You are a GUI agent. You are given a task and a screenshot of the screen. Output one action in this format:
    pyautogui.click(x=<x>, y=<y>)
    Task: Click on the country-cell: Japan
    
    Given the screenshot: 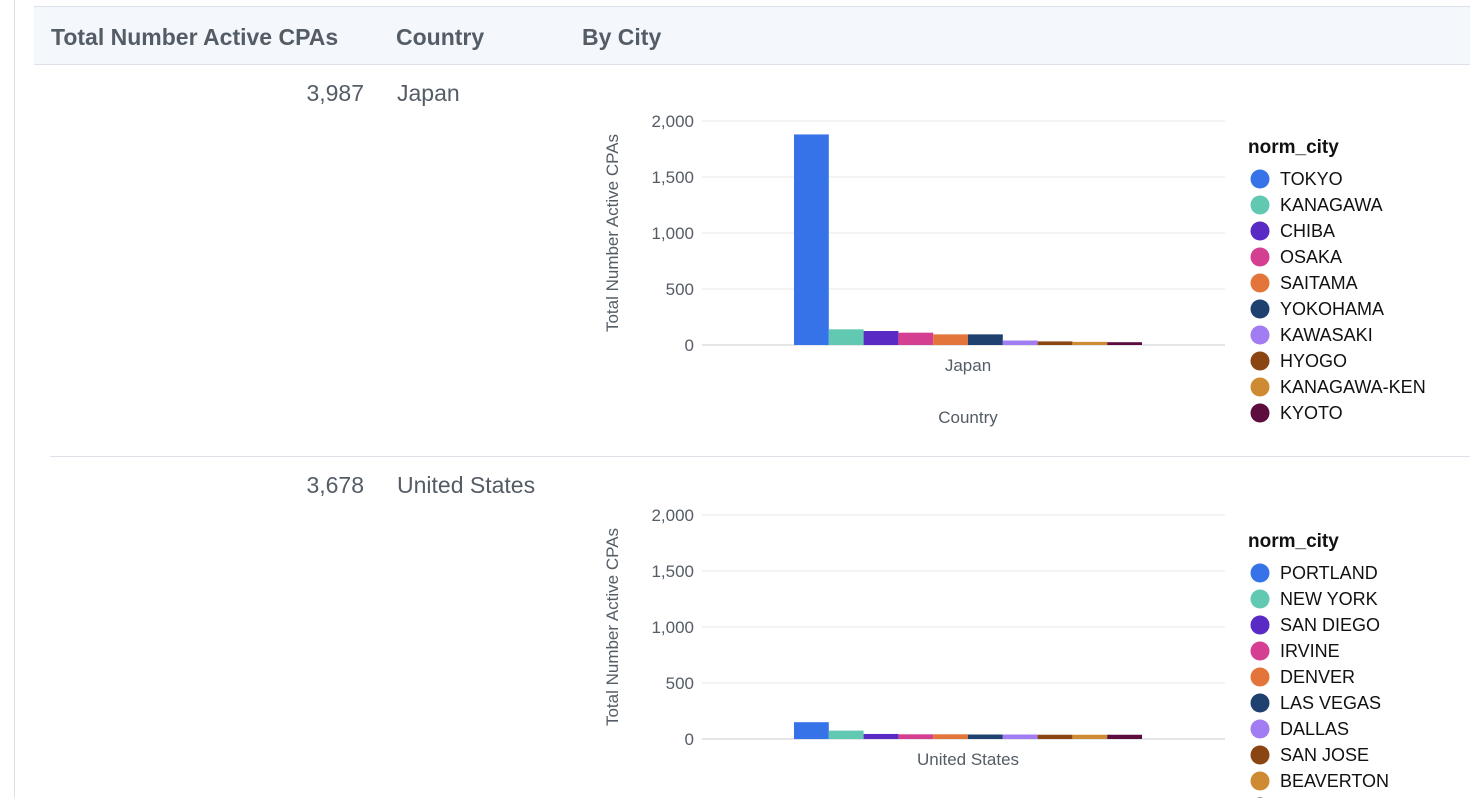 What is the action you would take?
    pyautogui.click(x=428, y=93)
    